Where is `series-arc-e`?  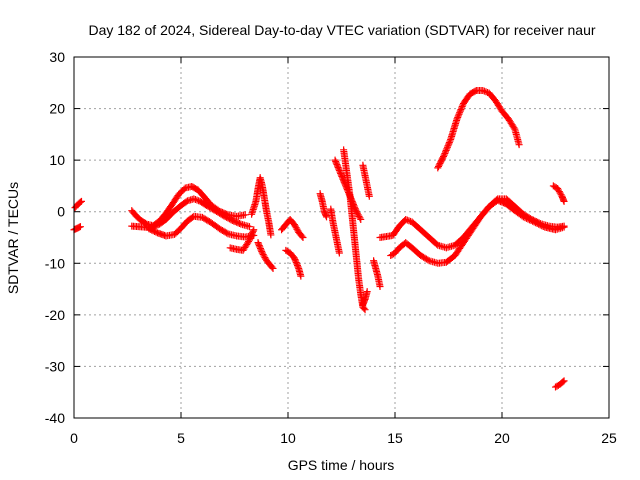
series-arc-e is located at coordinates (242, 240).